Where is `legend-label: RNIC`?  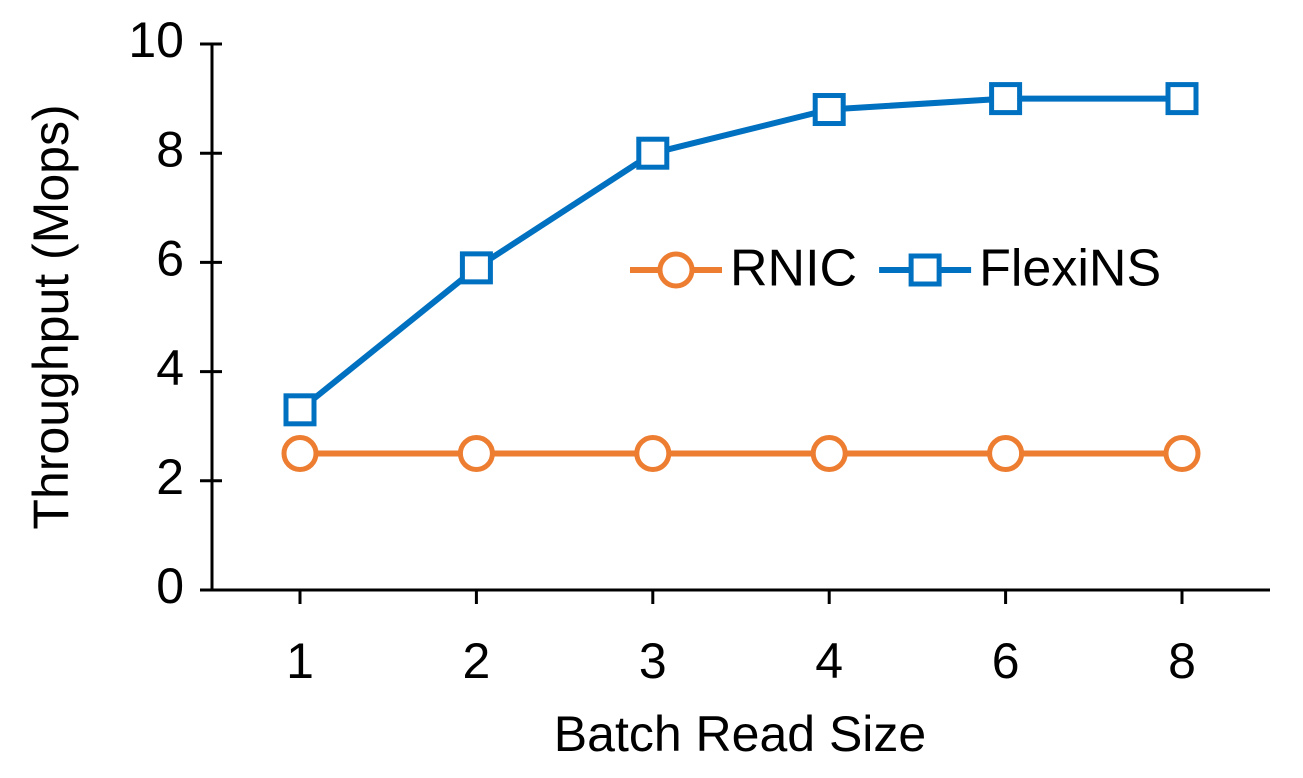 legend-label: RNIC is located at coordinates (793, 269).